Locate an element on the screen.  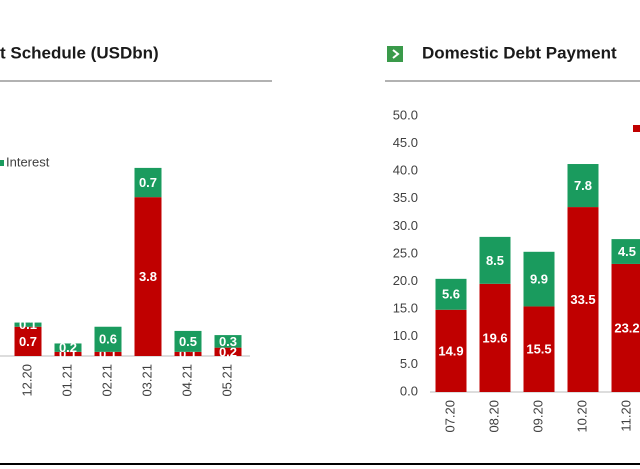
value-label: 5.6 is located at coordinates (451, 294).